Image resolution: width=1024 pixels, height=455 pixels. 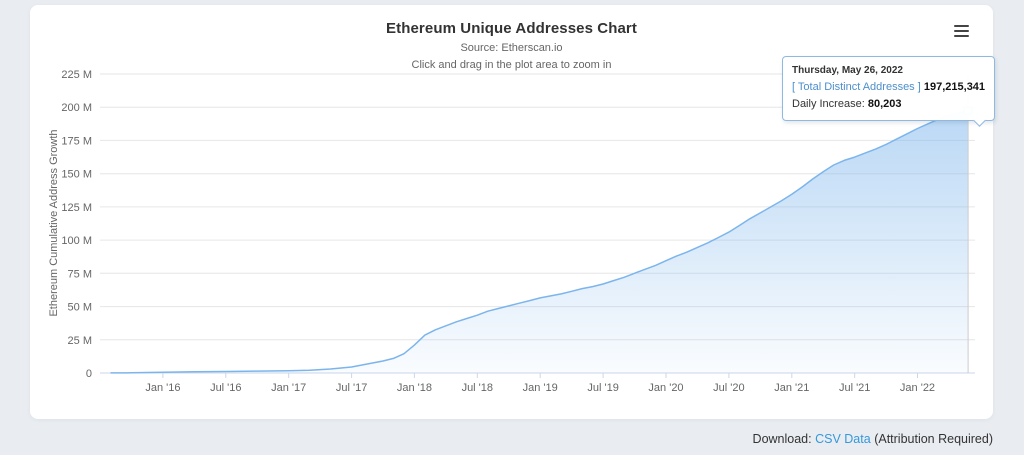 What do you see at coordinates (511, 48) in the screenshot?
I see `chart-subtitle-source: Source: Etherscan.io` at bounding box center [511, 48].